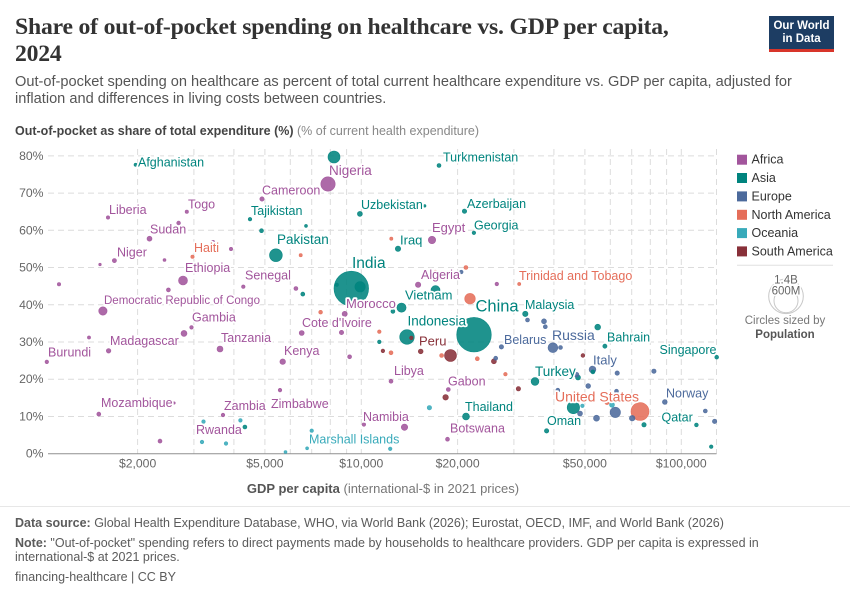 This screenshot has width=850, height=600. Describe the element at coordinates (31, 379) in the screenshot. I see `svg-text: 20%` at that location.